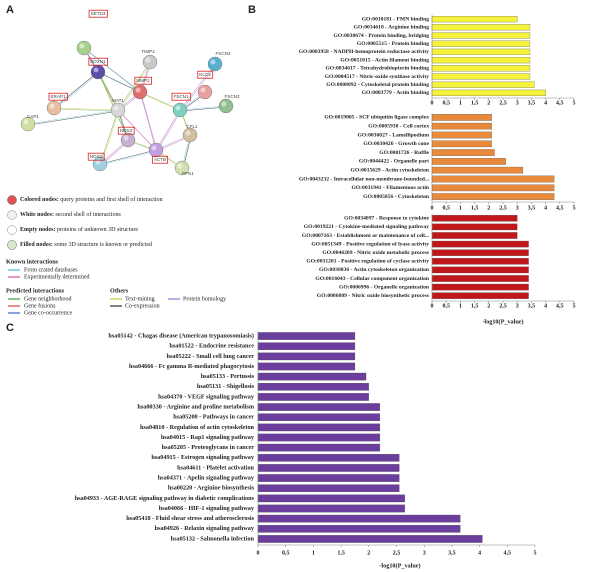 The height and width of the screenshot is (572, 595). What do you see at coordinates (10, 10) in the screenshot?
I see `panel-label: A` at bounding box center [10, 10].